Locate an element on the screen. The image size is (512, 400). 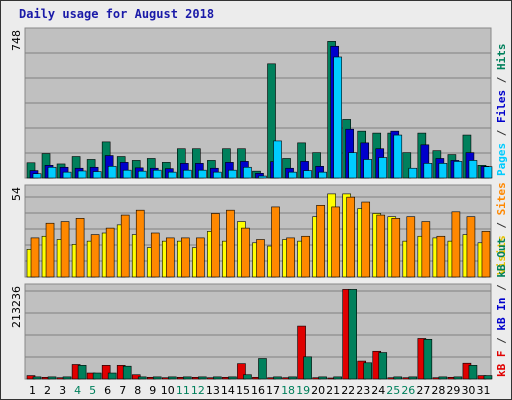
axis-label-part: Hits is located at coordinates (501, 57).